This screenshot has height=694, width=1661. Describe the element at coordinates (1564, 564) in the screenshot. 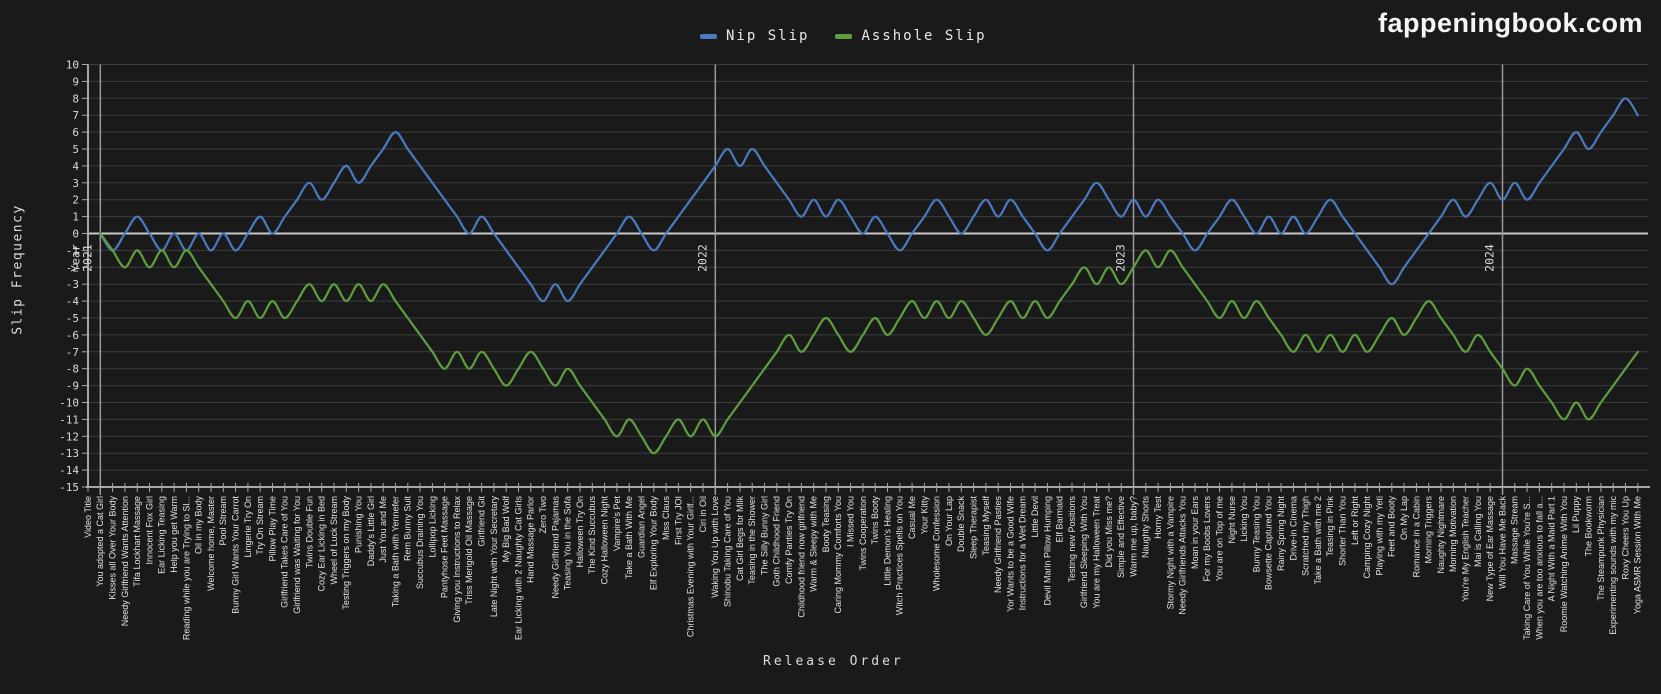

I see `x-tick-label: Roomie Watching Anime With You` at that location.